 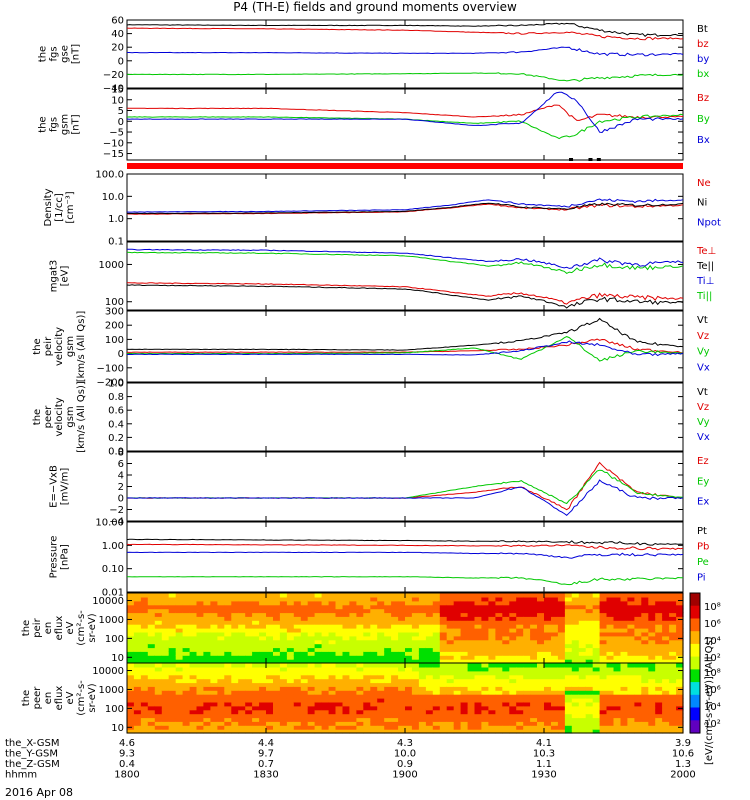 What do you see at coordinates (405, 124) in the screenshot?
I see `panel-frame` at bounding box center [405, 124].